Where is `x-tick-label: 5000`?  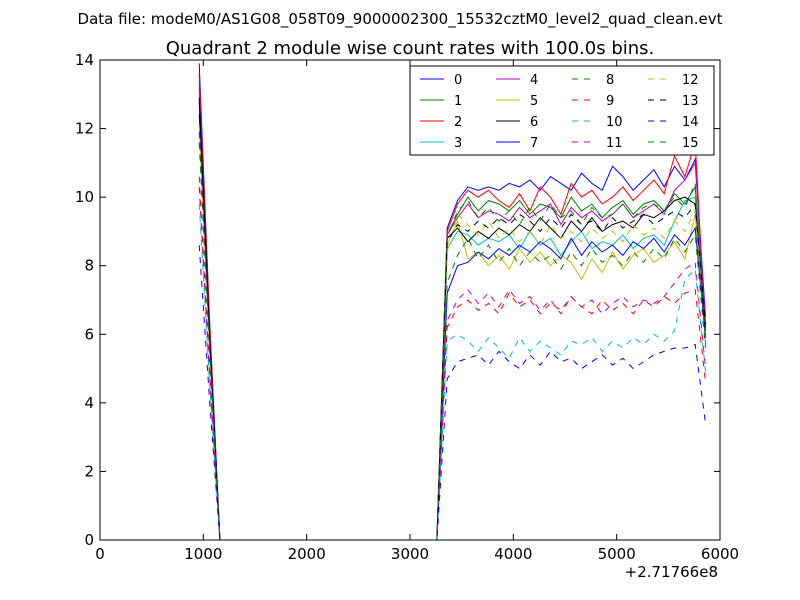
x-tick-label: 5000 is located at coordinates (617, 554).